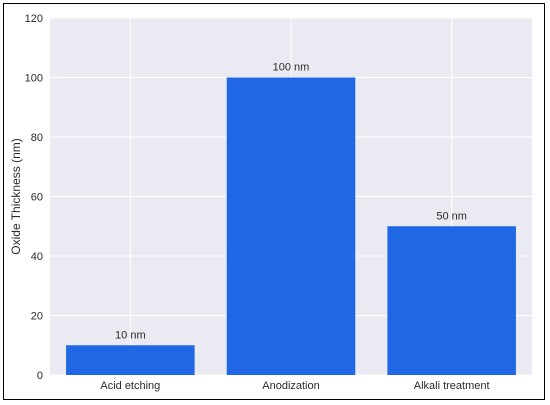  What do you see at coordinates (130, 360) in the screenshot?
I see `bar-acid-etching` at bounding box center [130, 360].